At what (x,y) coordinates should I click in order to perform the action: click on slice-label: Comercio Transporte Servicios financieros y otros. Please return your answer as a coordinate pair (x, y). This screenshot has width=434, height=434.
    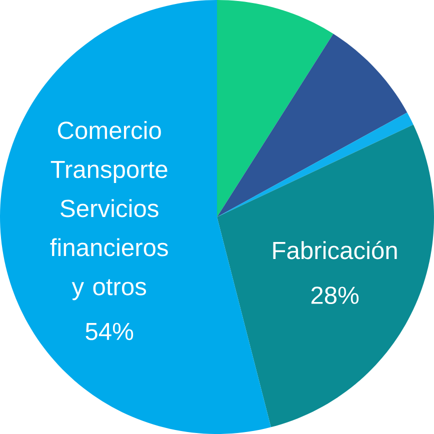
    Looking at the image, I should click on (109, 210).